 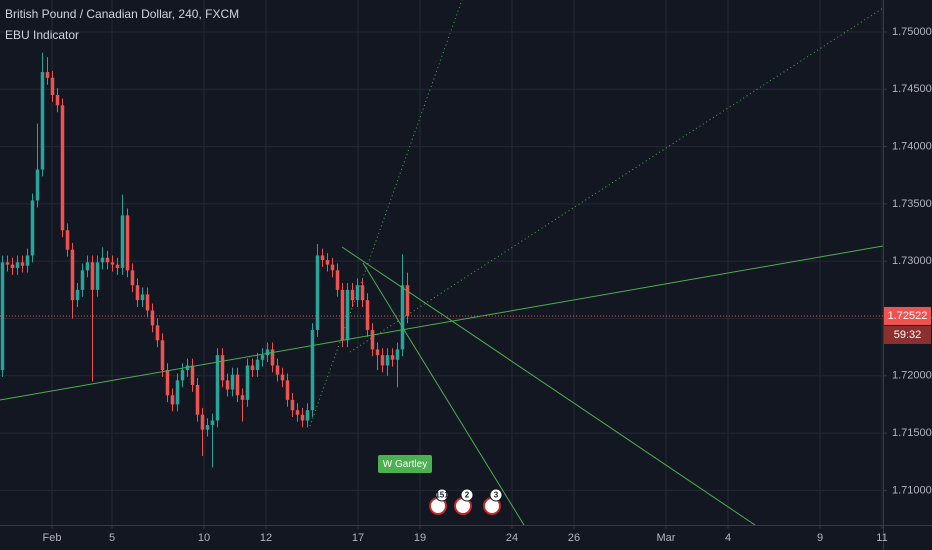 I want to click on last-price-label: 1.72522, so click(x=908, y=316).